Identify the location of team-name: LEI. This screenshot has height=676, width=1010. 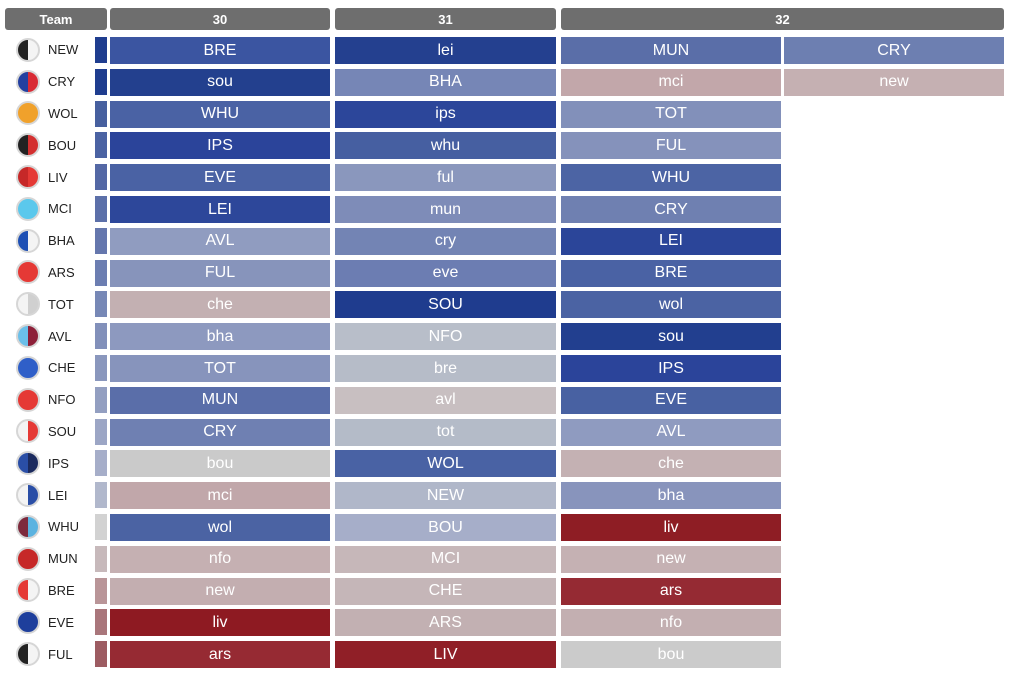
(58, 495).